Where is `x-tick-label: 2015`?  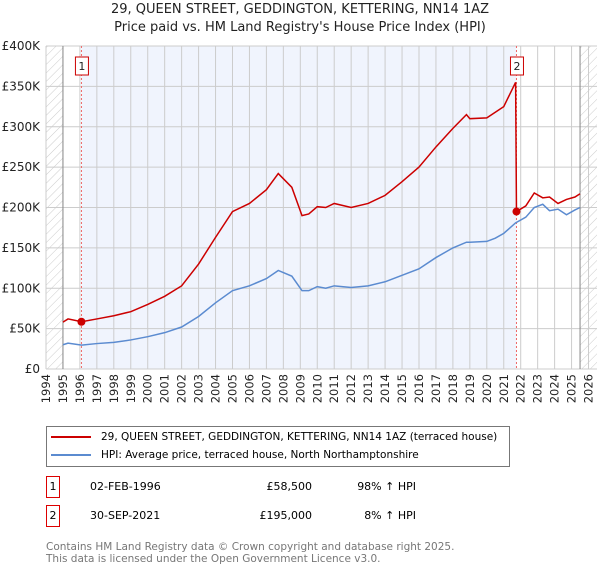
x-tick-label: 2015 is located at coordinates (402, 388).